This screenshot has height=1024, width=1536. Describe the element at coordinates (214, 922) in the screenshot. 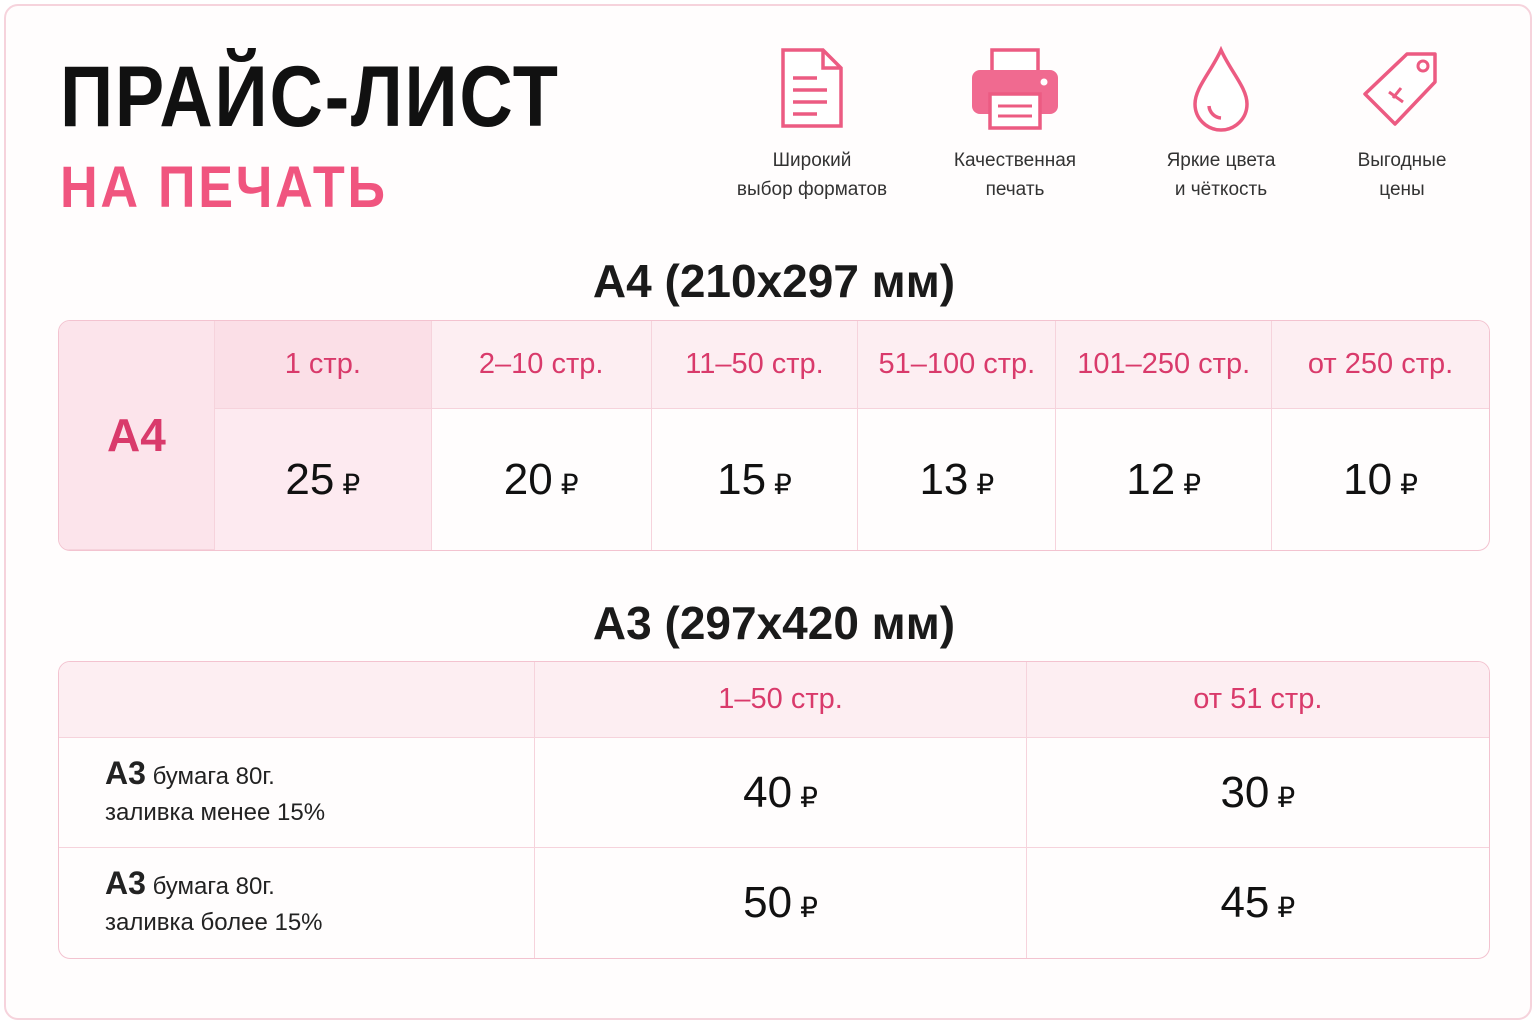

I see `fill-info: заливка более 15%` at that location.